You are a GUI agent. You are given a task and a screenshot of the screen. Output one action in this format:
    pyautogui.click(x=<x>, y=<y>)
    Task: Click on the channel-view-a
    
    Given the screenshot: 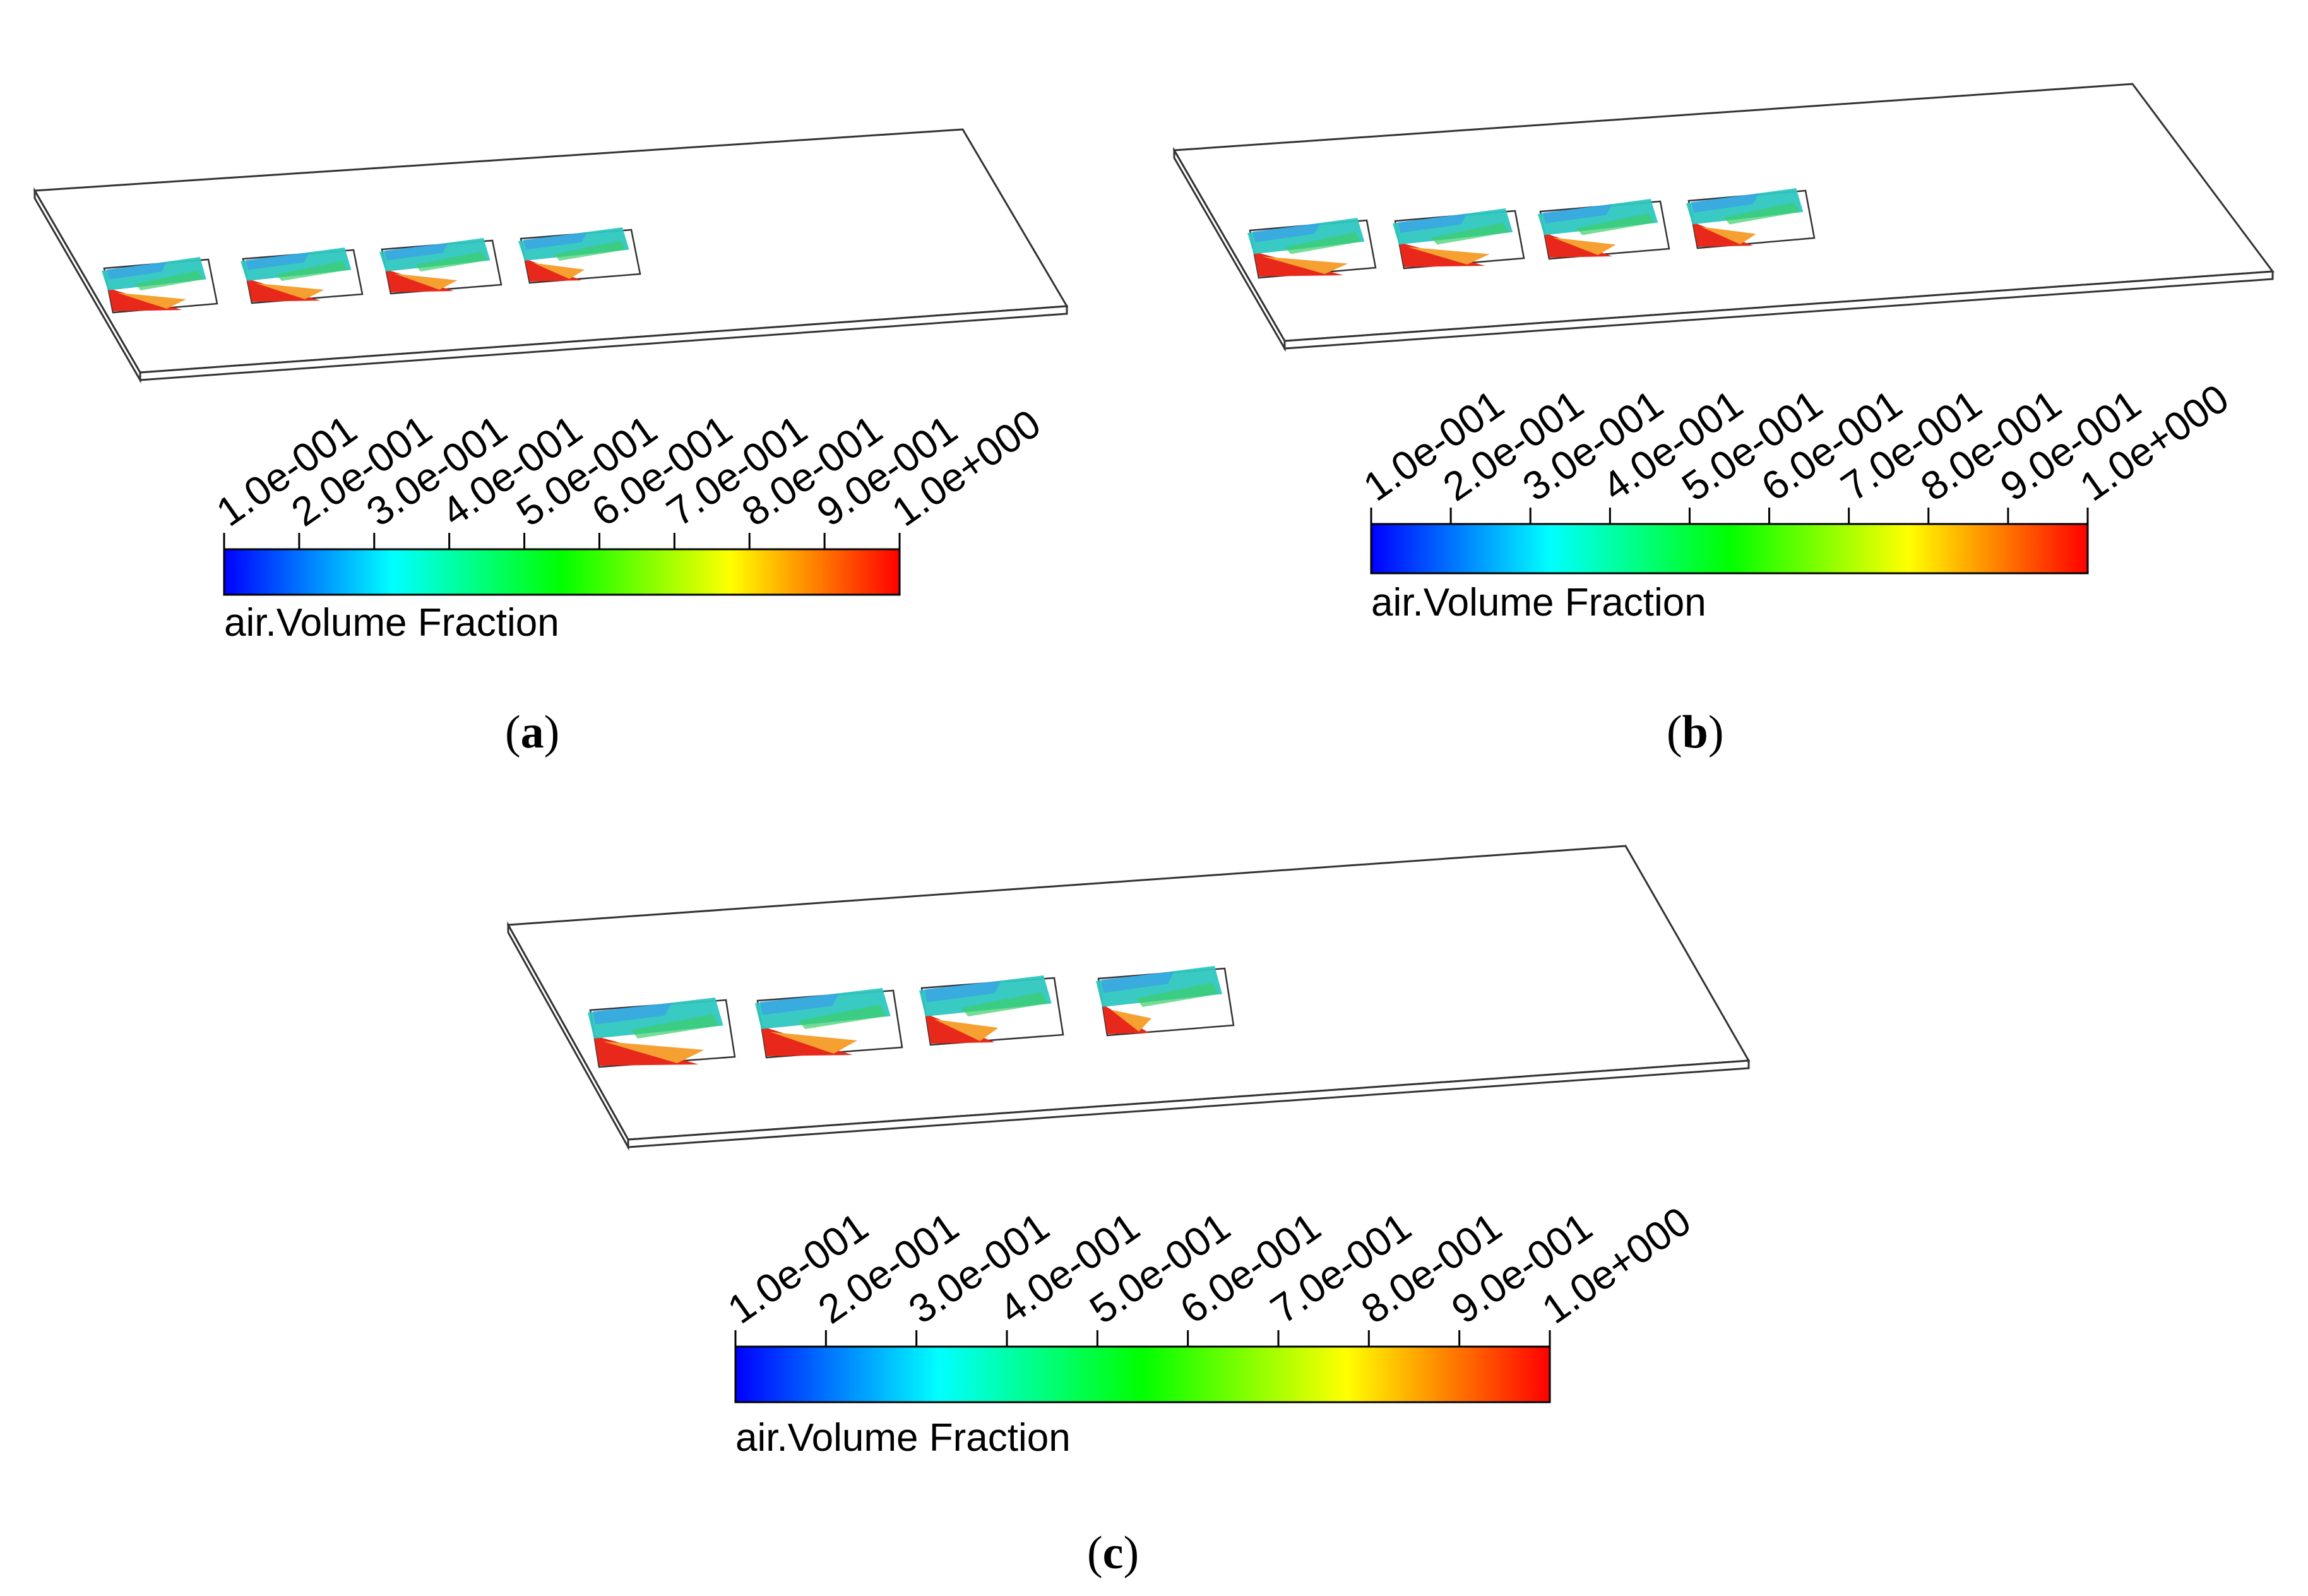 What is the action you would take?
    pyautogui.click(x=551, y=256)
    